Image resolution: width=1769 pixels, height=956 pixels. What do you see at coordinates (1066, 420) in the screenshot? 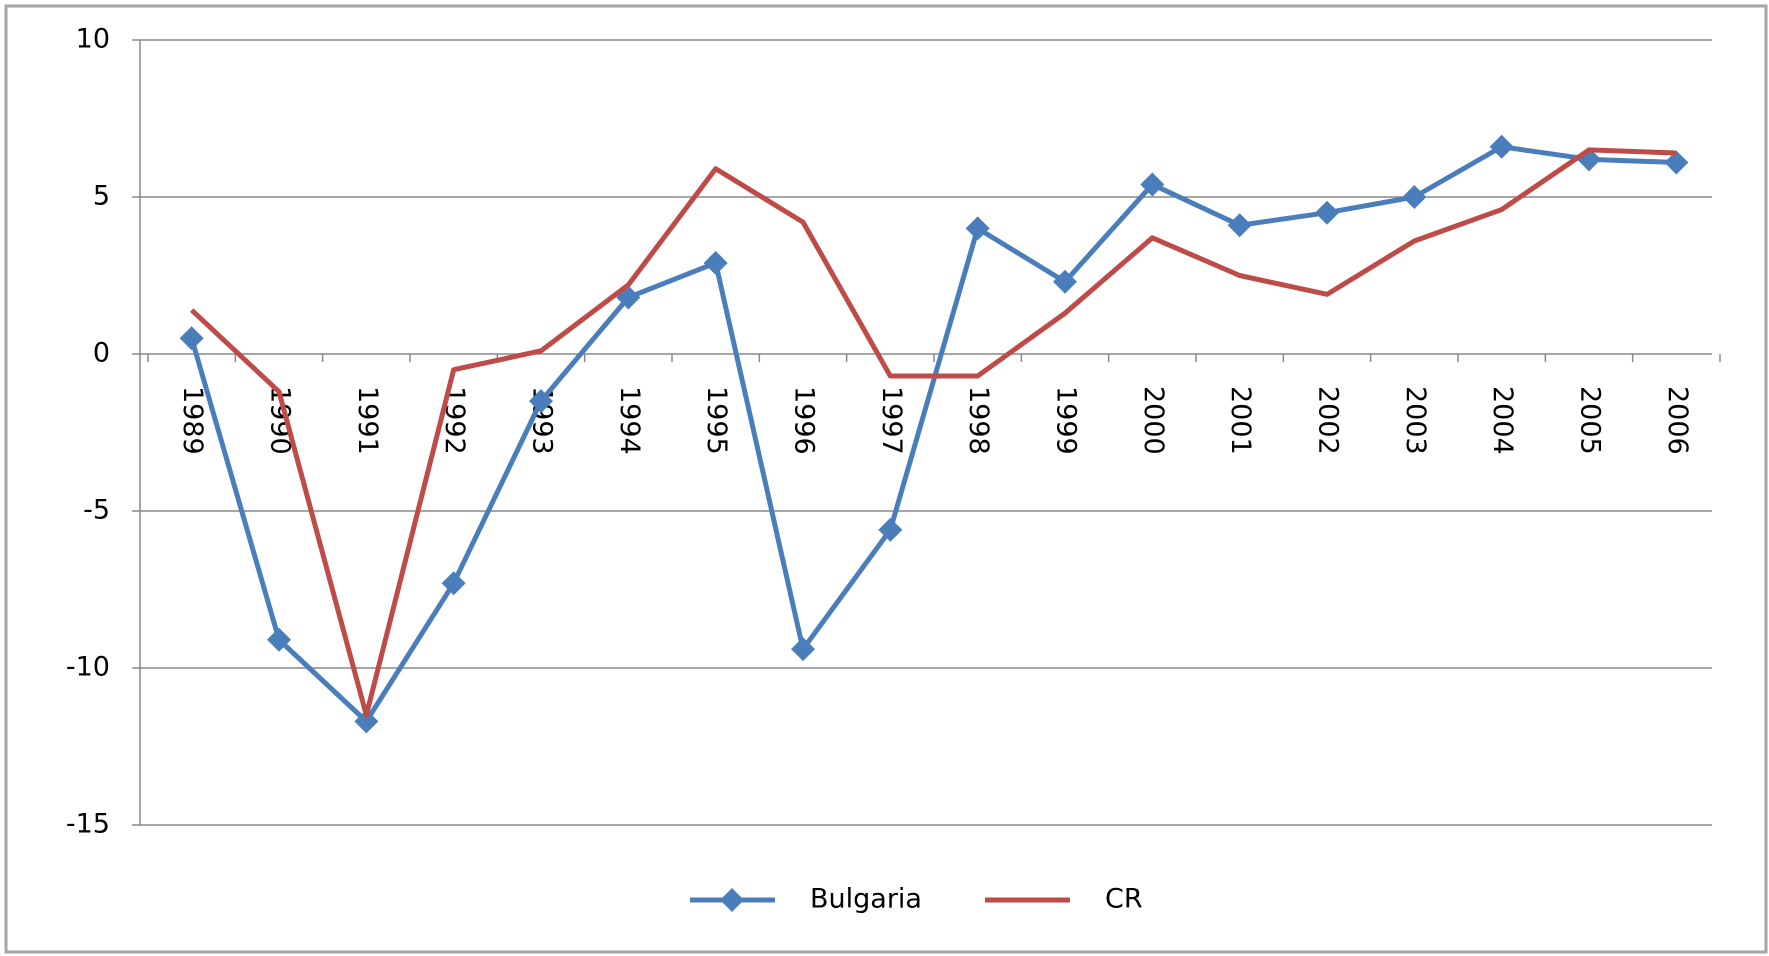
I see `x-tick-label: 1999` at bounding box center [1066, 420].